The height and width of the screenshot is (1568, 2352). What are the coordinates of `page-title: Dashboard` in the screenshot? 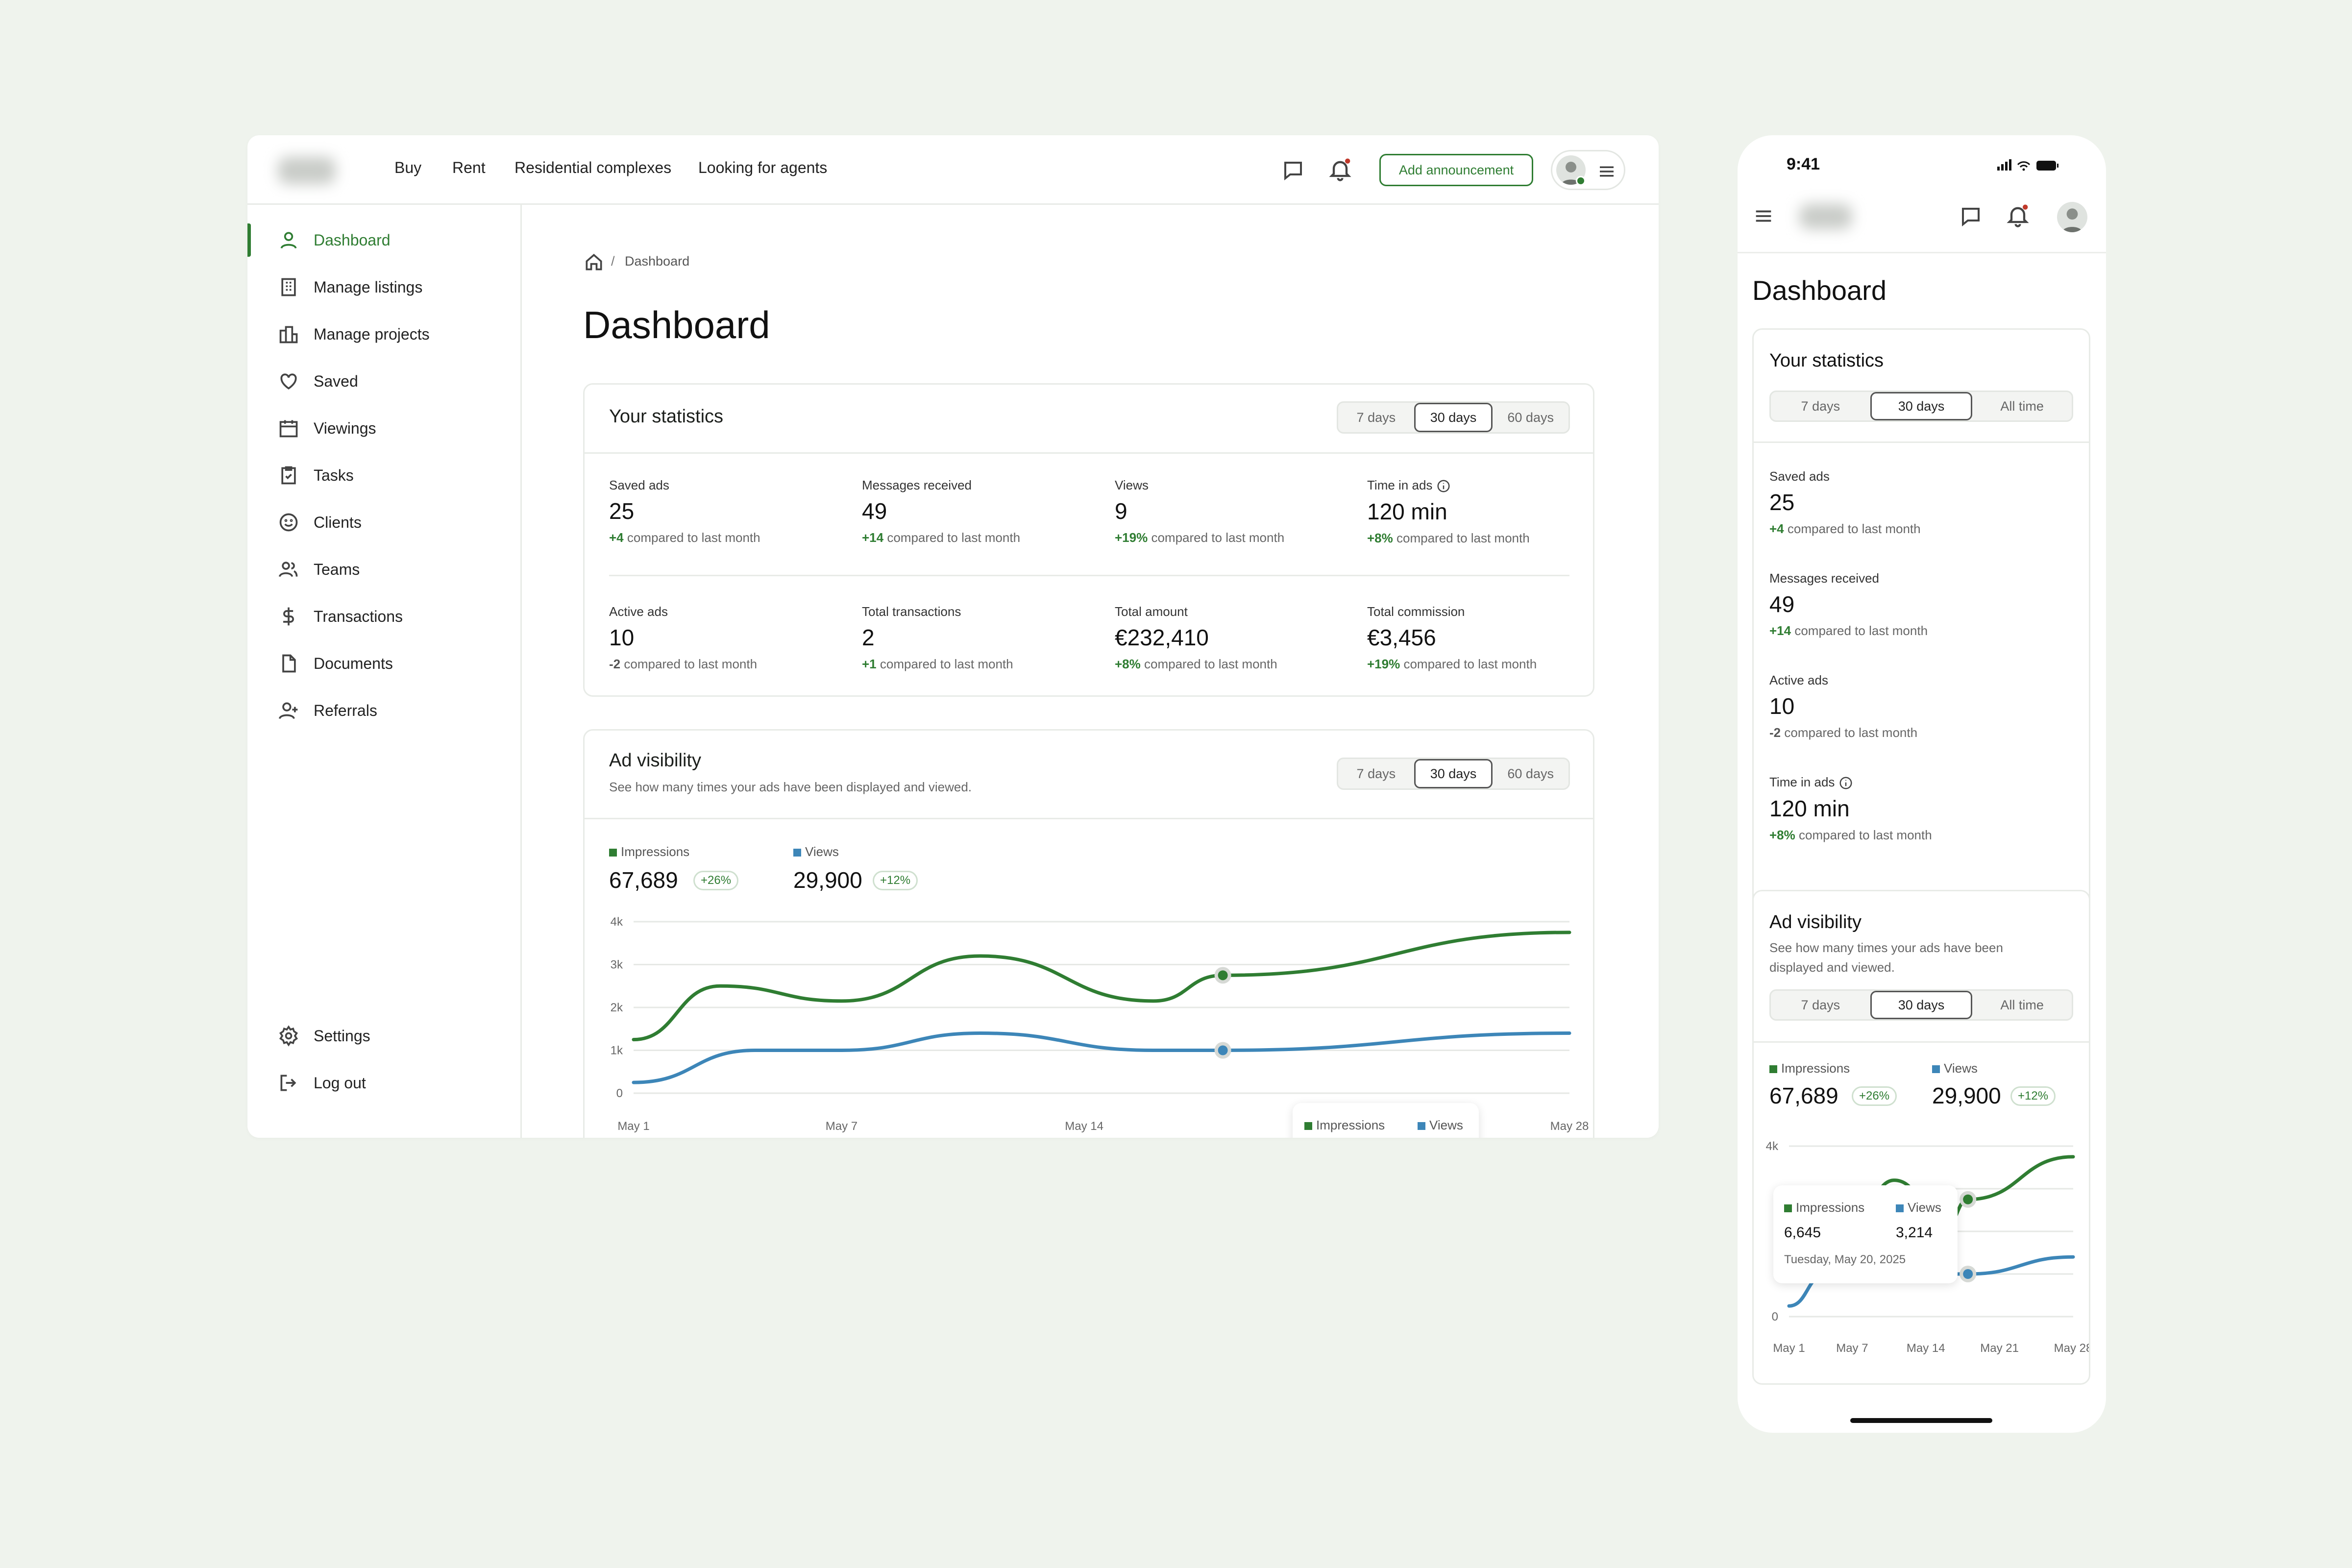 It's located at (676, 324).